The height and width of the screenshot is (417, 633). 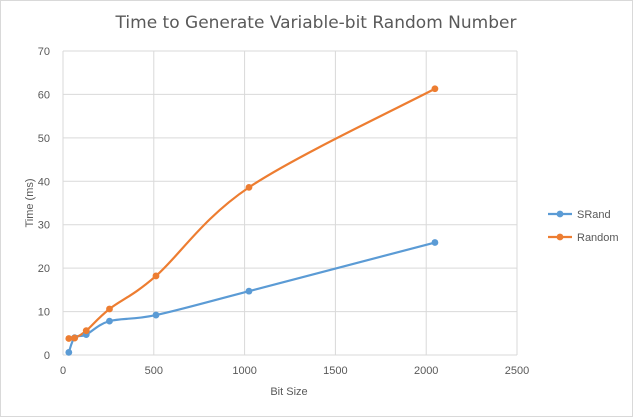 What do you see at coordinates (288, 392) in the screenshot?
I see `x-axis-label: Bit Size` at bounding box center [288, 392].